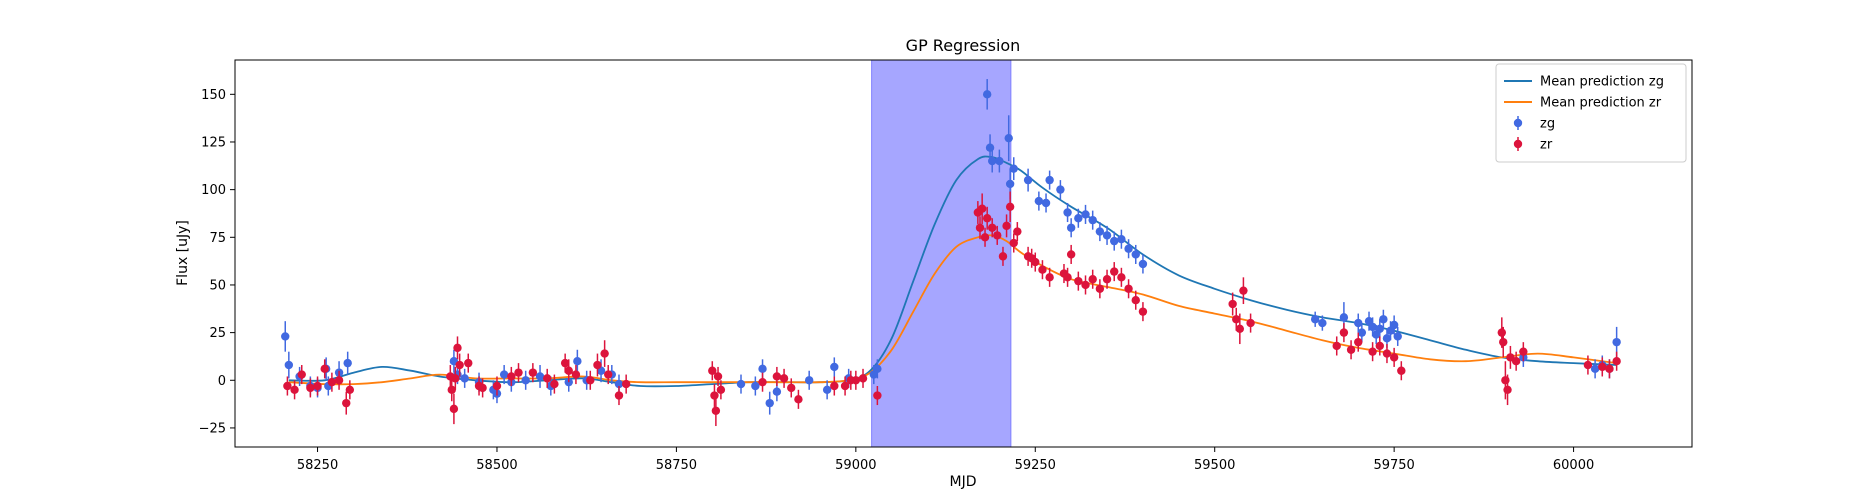  Describe the element at coordinates (1518, 144) in the screenshot. I see `legend-marker-swatch` at that location.